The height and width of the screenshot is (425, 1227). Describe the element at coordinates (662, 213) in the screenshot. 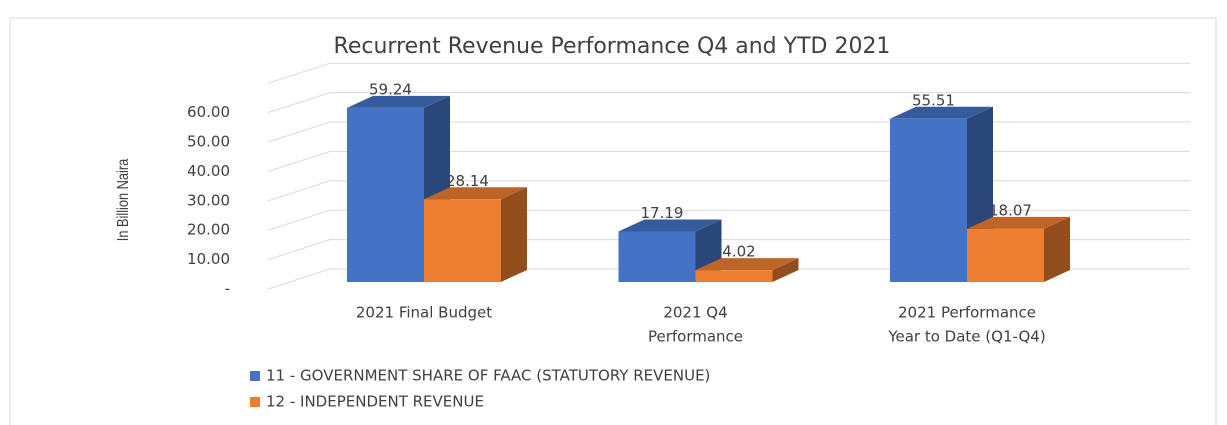

I see `data-label: 17.19` at that location.